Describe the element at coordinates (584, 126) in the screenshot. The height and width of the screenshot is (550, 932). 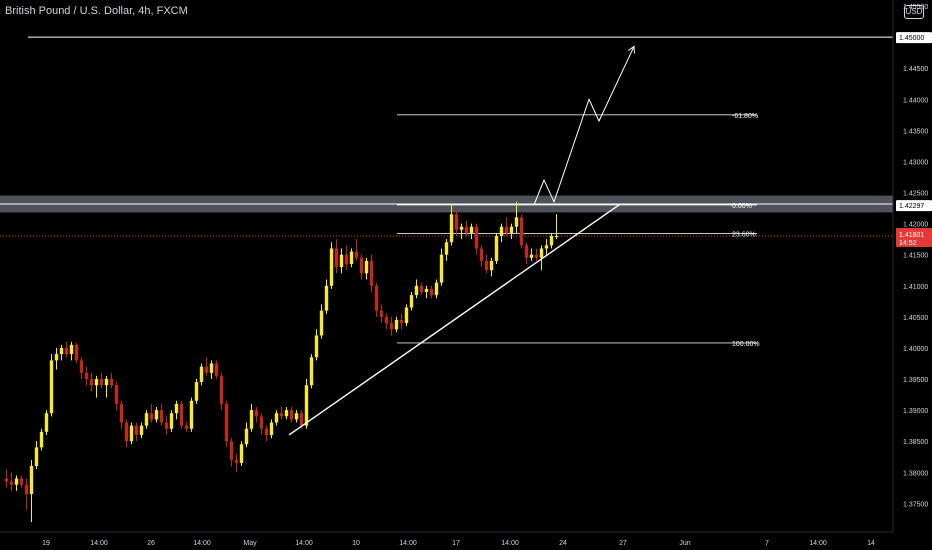
I see `projection-path` at that location.